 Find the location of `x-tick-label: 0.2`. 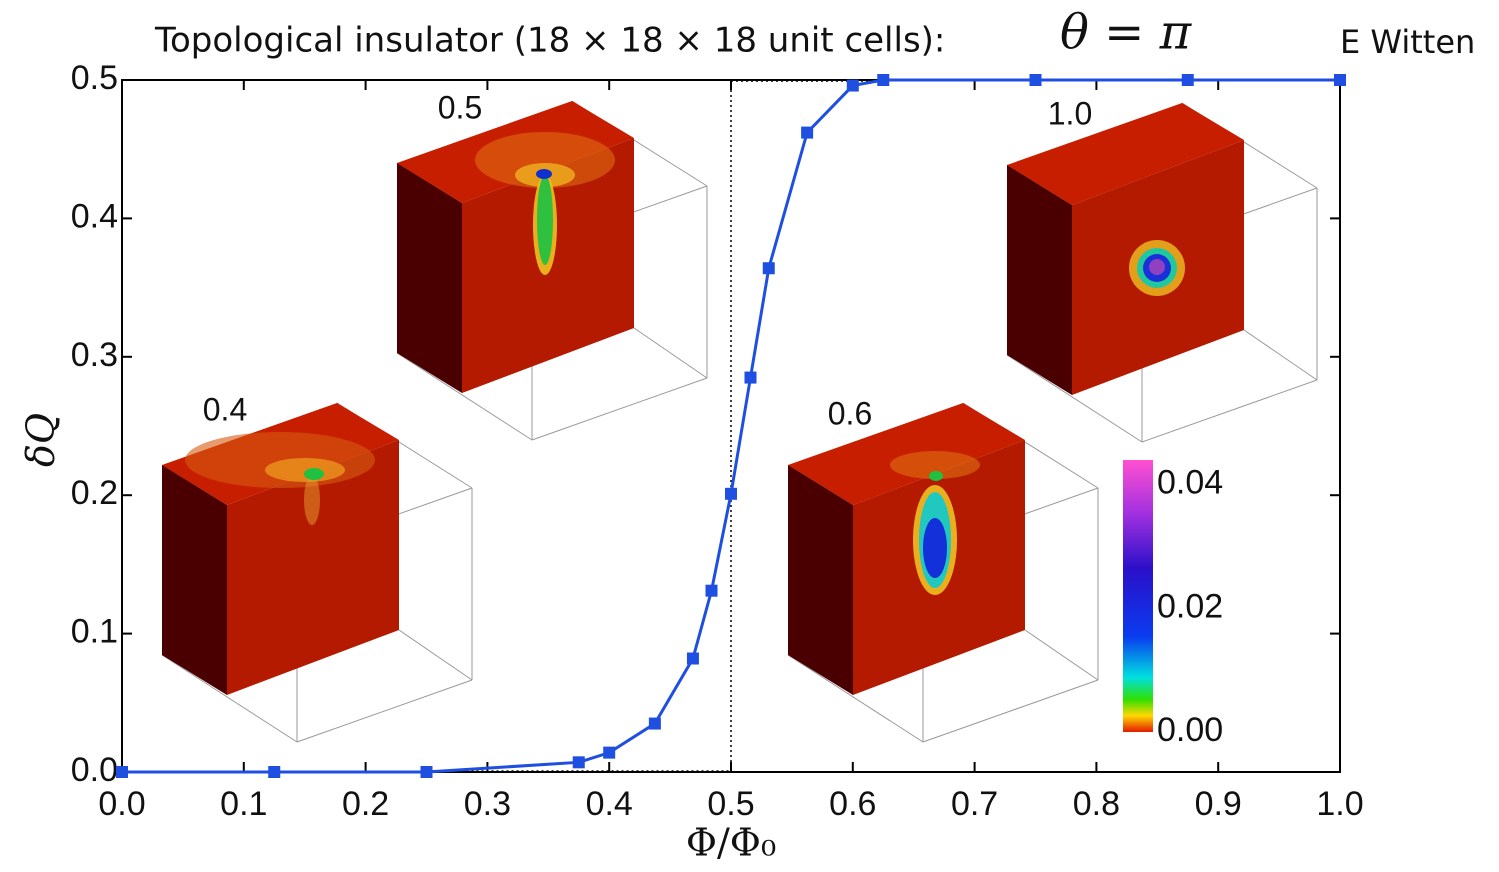

x-tick-label: 0.2 is located at coordinates (365, 804).